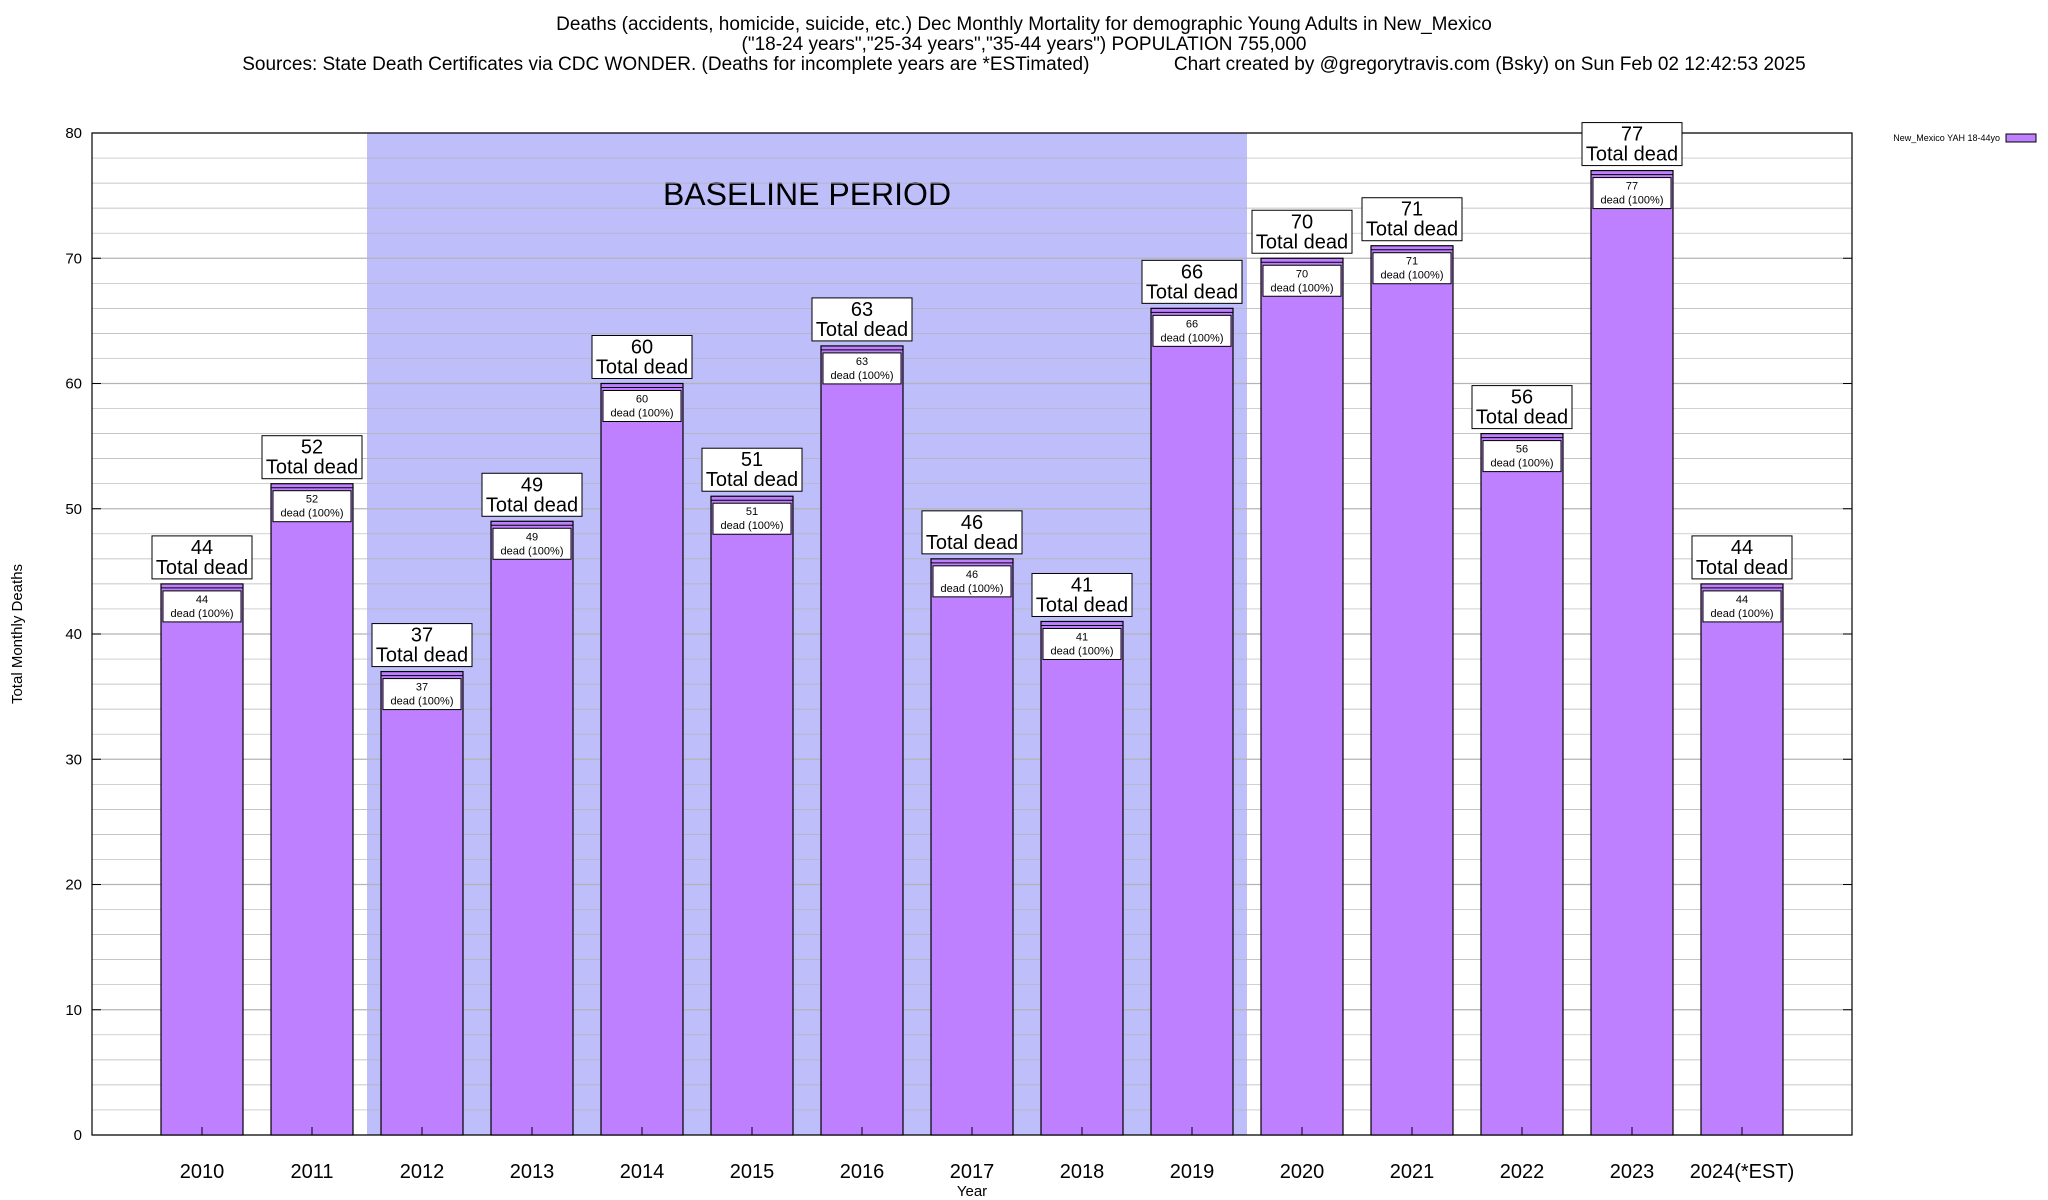 The width and height of the screenshot is (2048, 1200). What do you see at coordinates (862, 362) in the screenshot?
I see `inner-value-label: 63` at bounding box center [862, 362].